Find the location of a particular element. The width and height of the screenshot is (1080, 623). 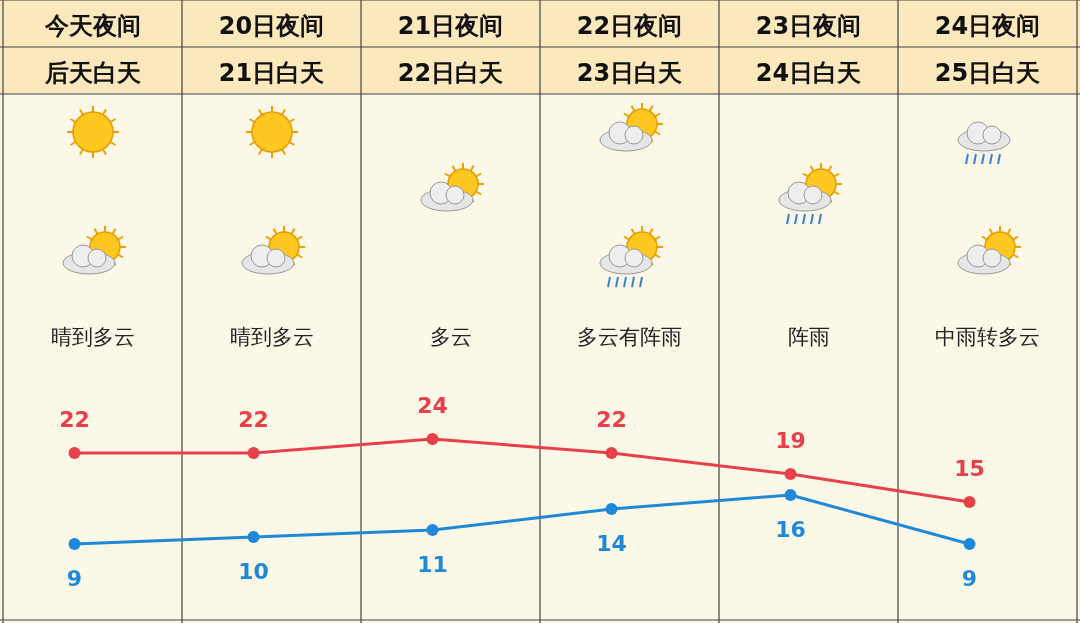

data-label: 10 is located at coordinates (253, 571).